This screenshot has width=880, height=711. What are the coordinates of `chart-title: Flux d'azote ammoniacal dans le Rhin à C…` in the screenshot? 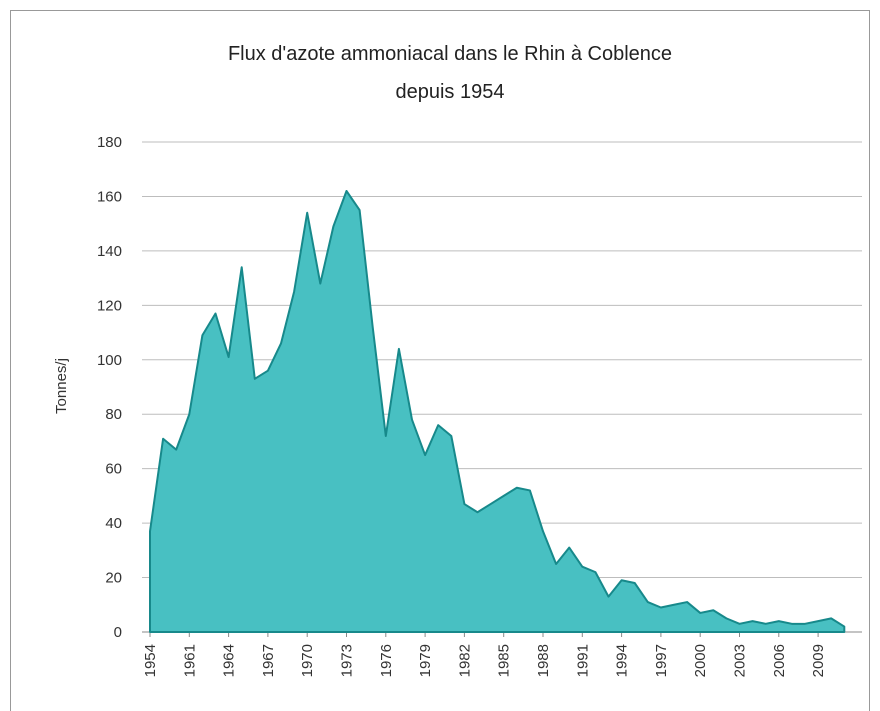 It's located at (450, 54).